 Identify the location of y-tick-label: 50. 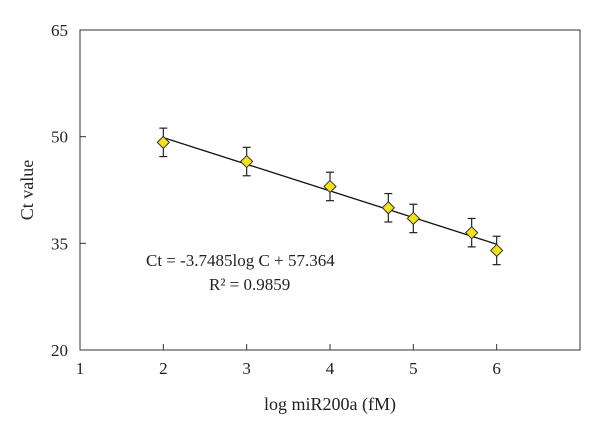
(59, 137).